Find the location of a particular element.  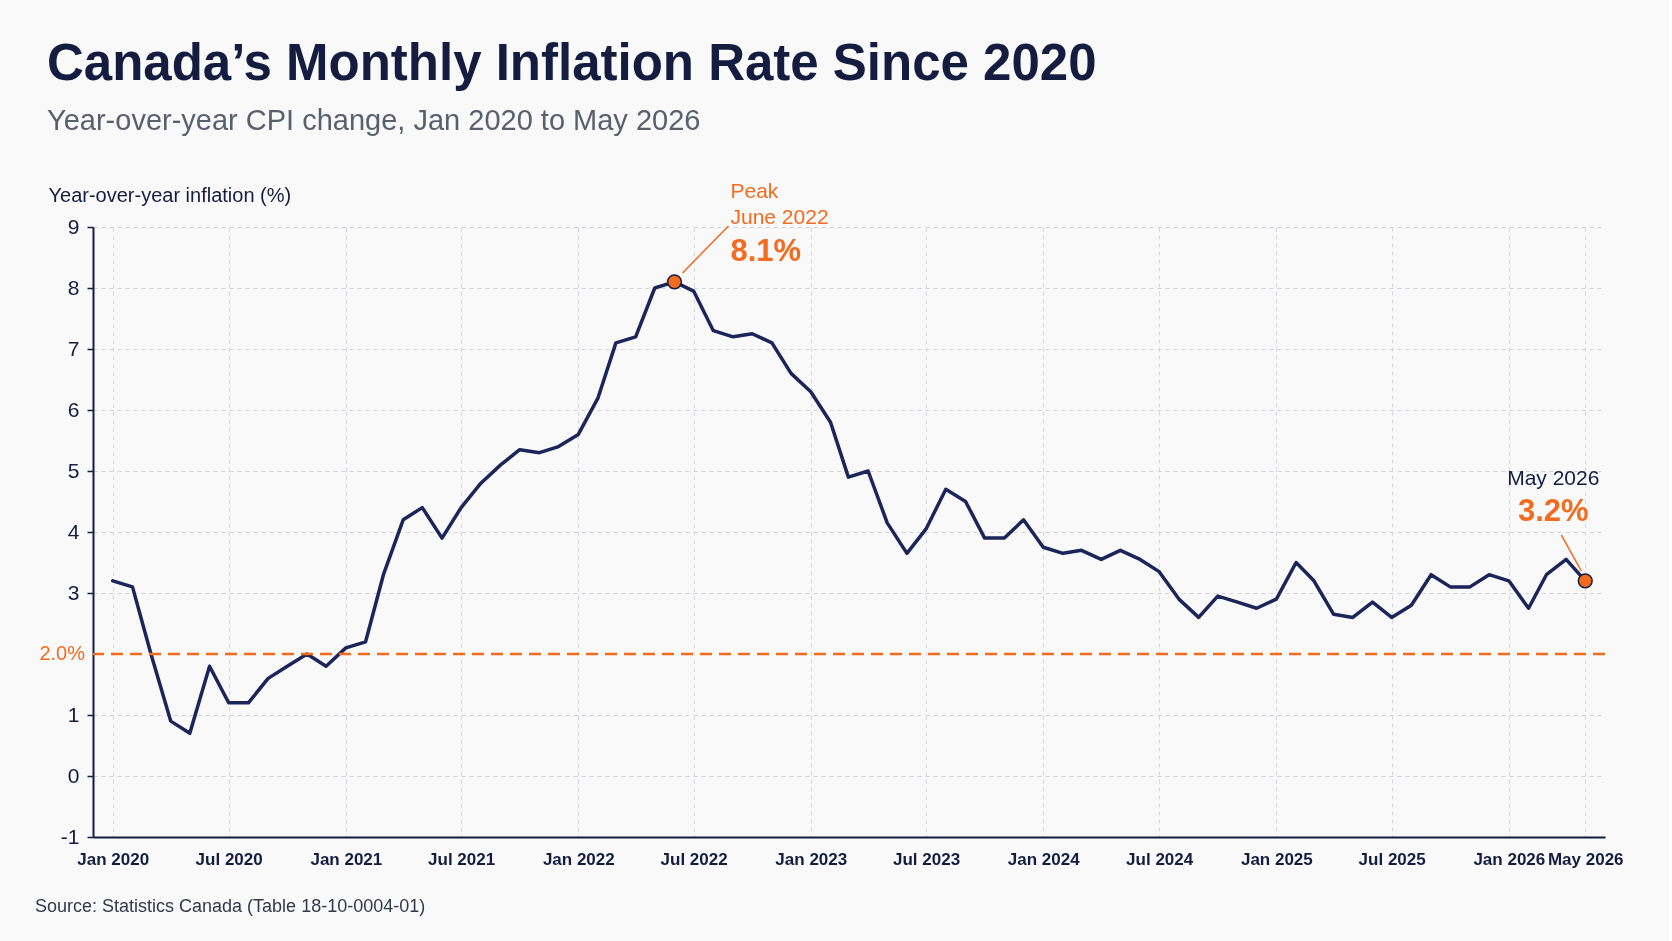

y-tick-label: 7 is located at coordinates (73, 348).